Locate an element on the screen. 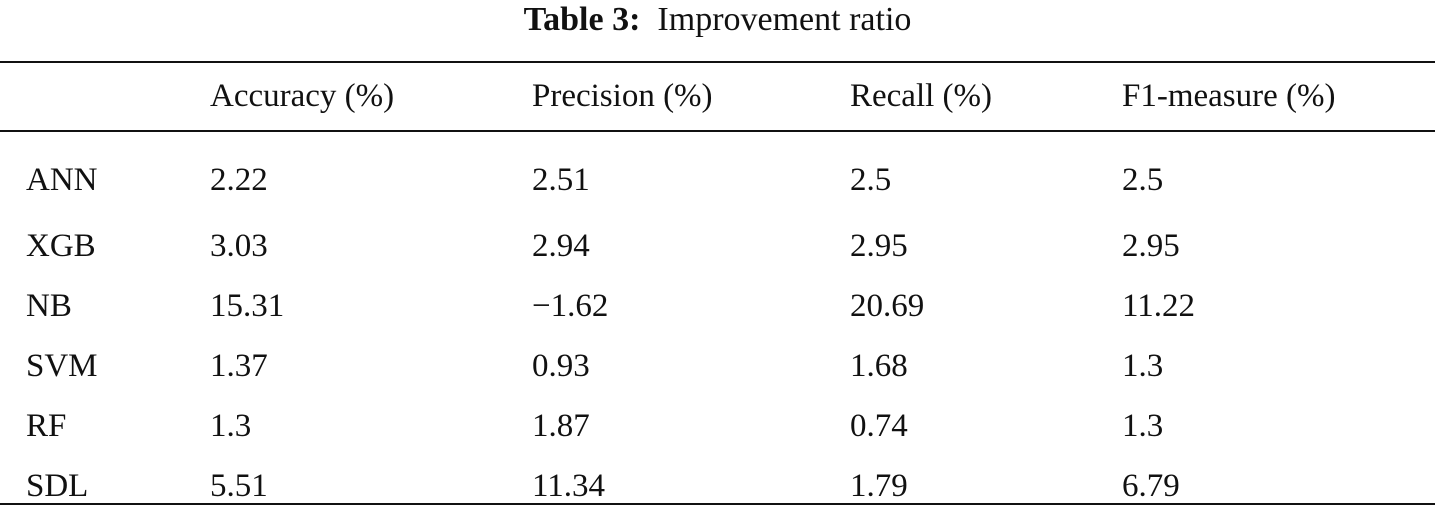 The width and height of the screenshot is (1435, 516). cell-recall: 1.79 is located at coordinates (879, 485).